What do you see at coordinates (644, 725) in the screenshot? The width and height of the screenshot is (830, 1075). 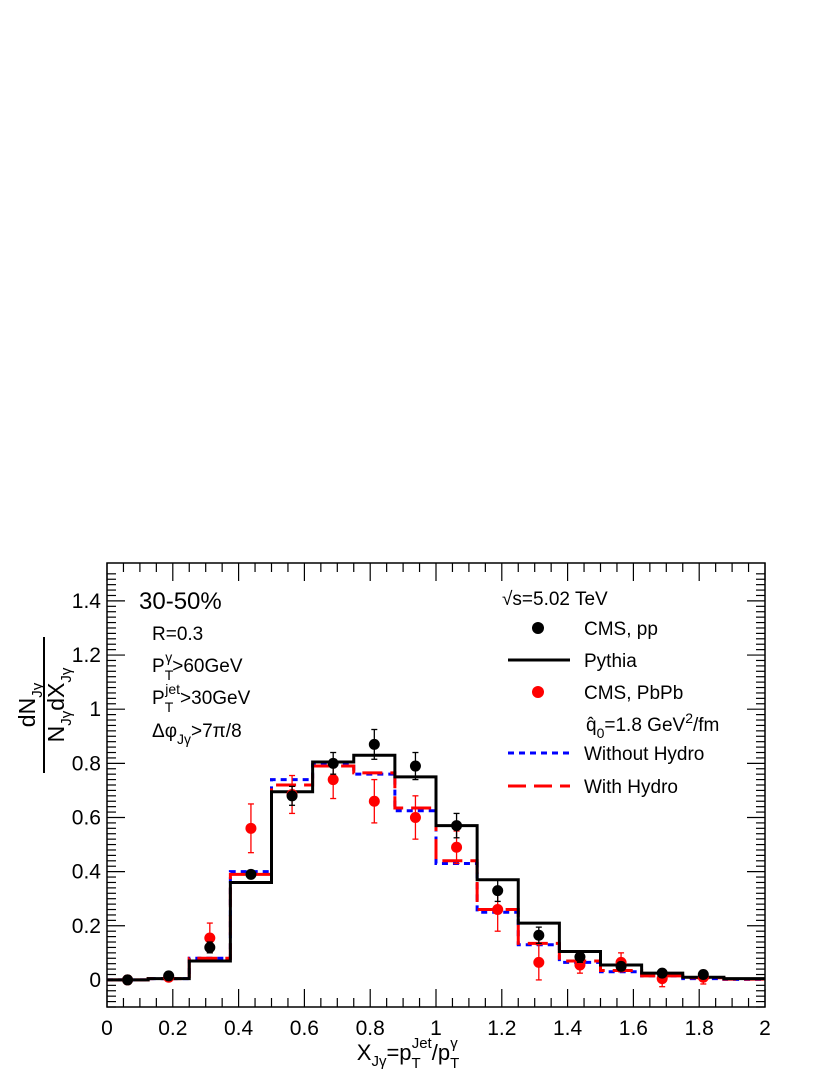 I see `qhat-rest1: =1.8 GeV` at bounding box center [644, 725].